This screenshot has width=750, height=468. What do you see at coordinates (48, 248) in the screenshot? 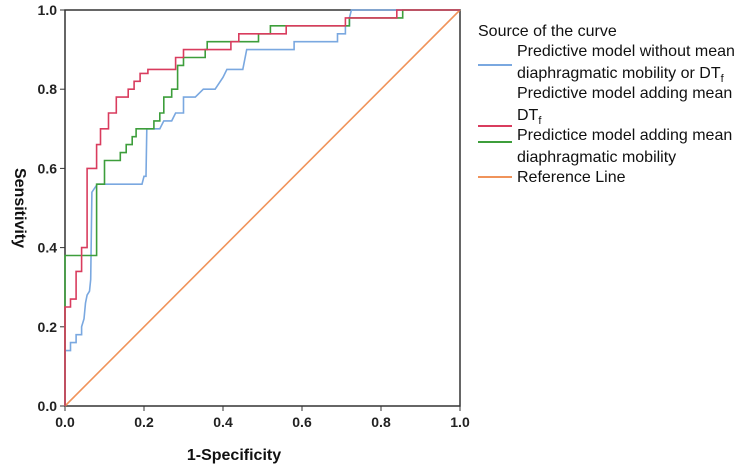
I see `y-tick-label: 0.4` at bounding box center [48, 248].